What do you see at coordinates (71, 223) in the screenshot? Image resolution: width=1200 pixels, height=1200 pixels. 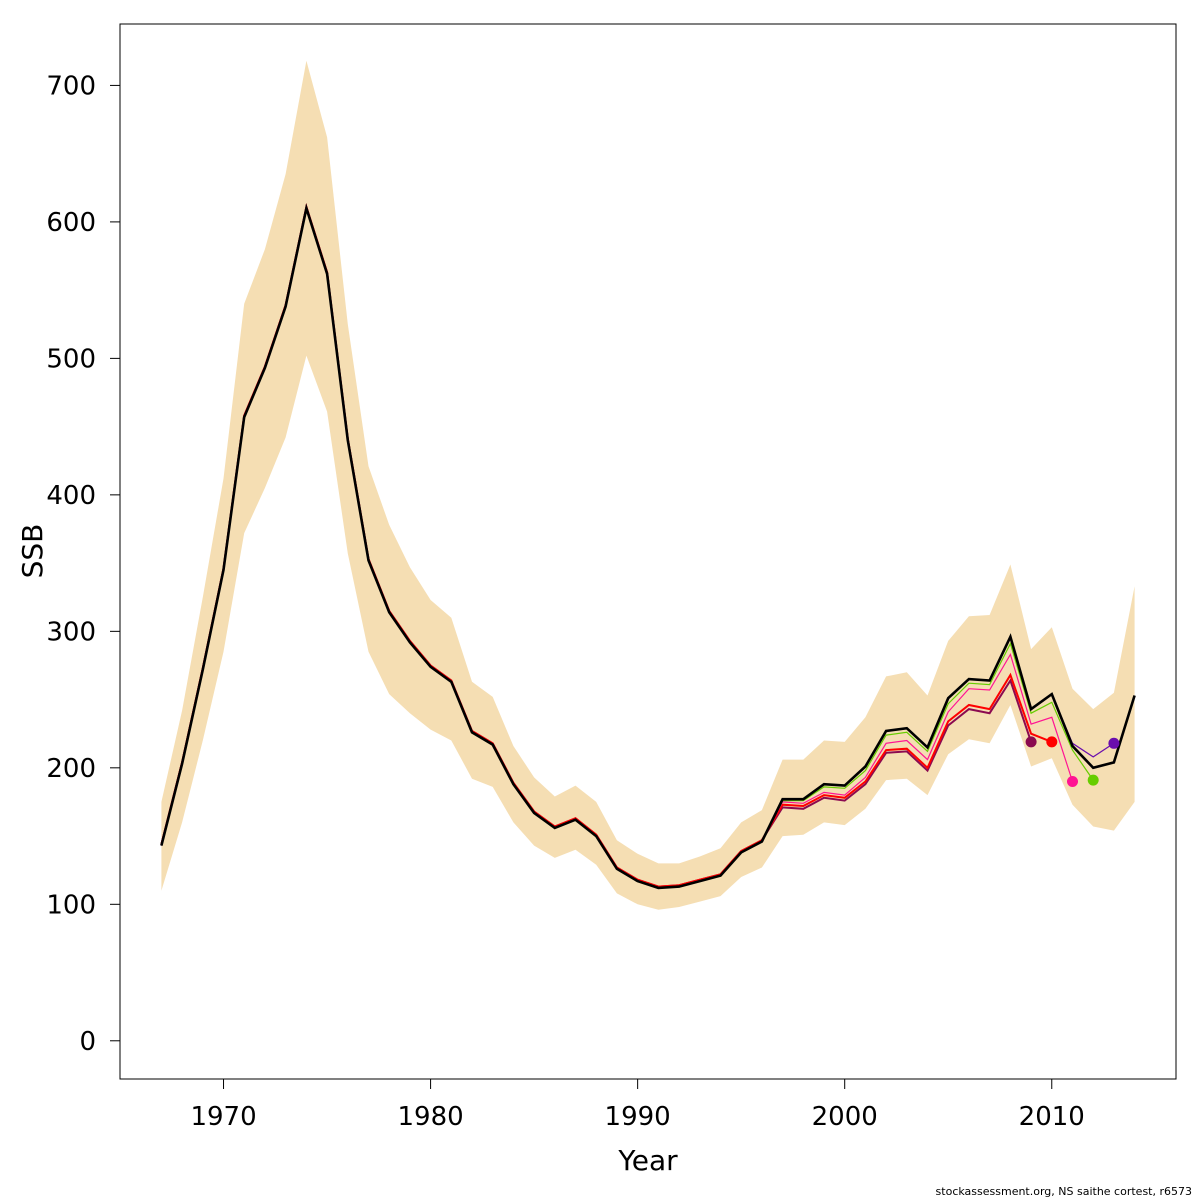 I see `y-tick-label-600: 600` at bounding box center [71, 223].